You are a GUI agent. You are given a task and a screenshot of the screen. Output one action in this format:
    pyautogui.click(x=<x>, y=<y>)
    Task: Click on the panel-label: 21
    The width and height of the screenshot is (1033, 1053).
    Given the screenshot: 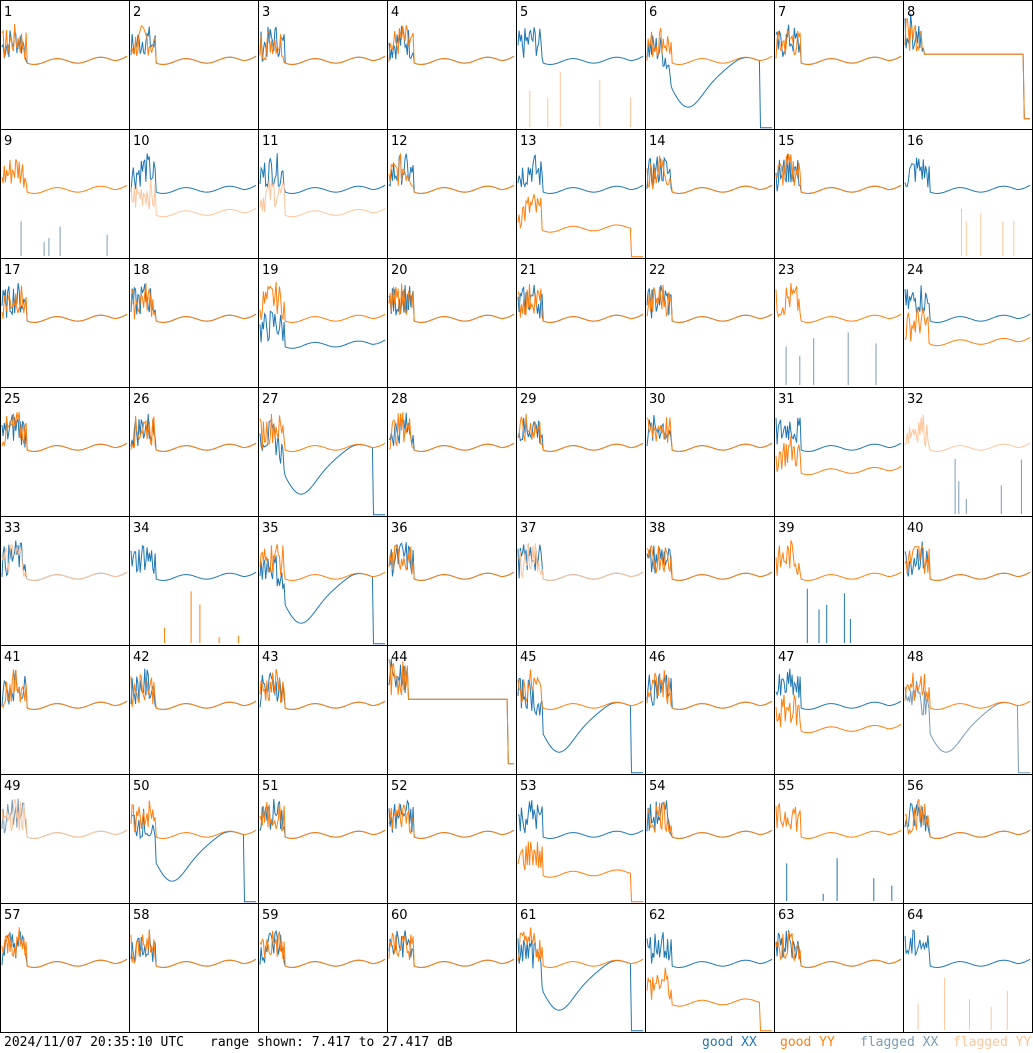 What is the action you would take?
    pyautogui.click(x=528, y=270)
    